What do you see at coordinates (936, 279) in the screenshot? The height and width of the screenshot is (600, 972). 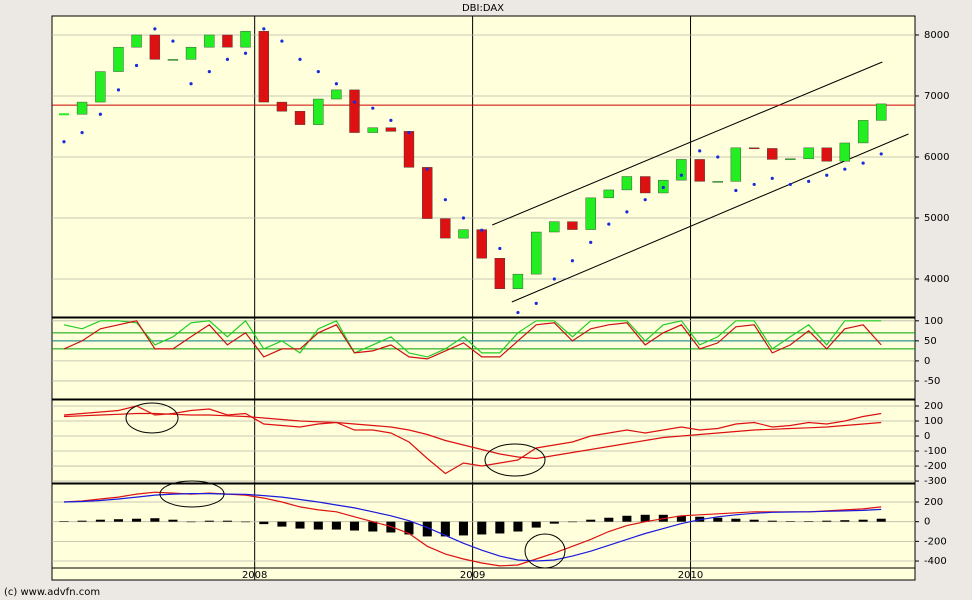 I see `y-tick-label: 4000` at bounding box center [936, 279].